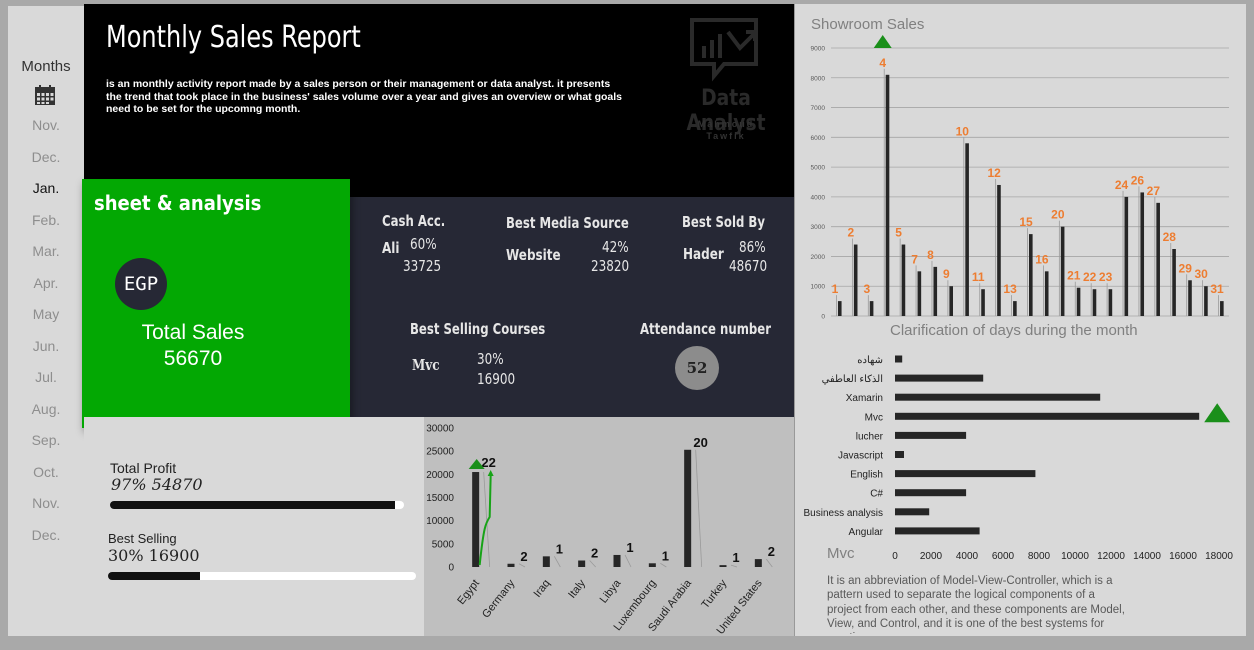 The image size is (1254, 650). What do you see at coordinates (967, 556) in the screenshot?
I see `x-tick-label: 4000` at bounding box center [967, 556].